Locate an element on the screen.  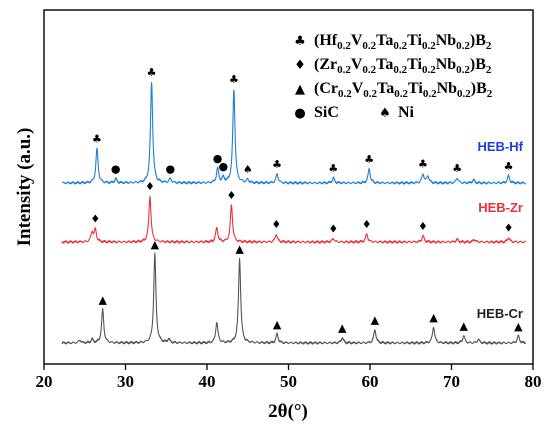
legend-entry-label: (Cr0.2V0.2Ta0.2Ti0.2Nb0.2)B2 is located at coordinates (403, 90).